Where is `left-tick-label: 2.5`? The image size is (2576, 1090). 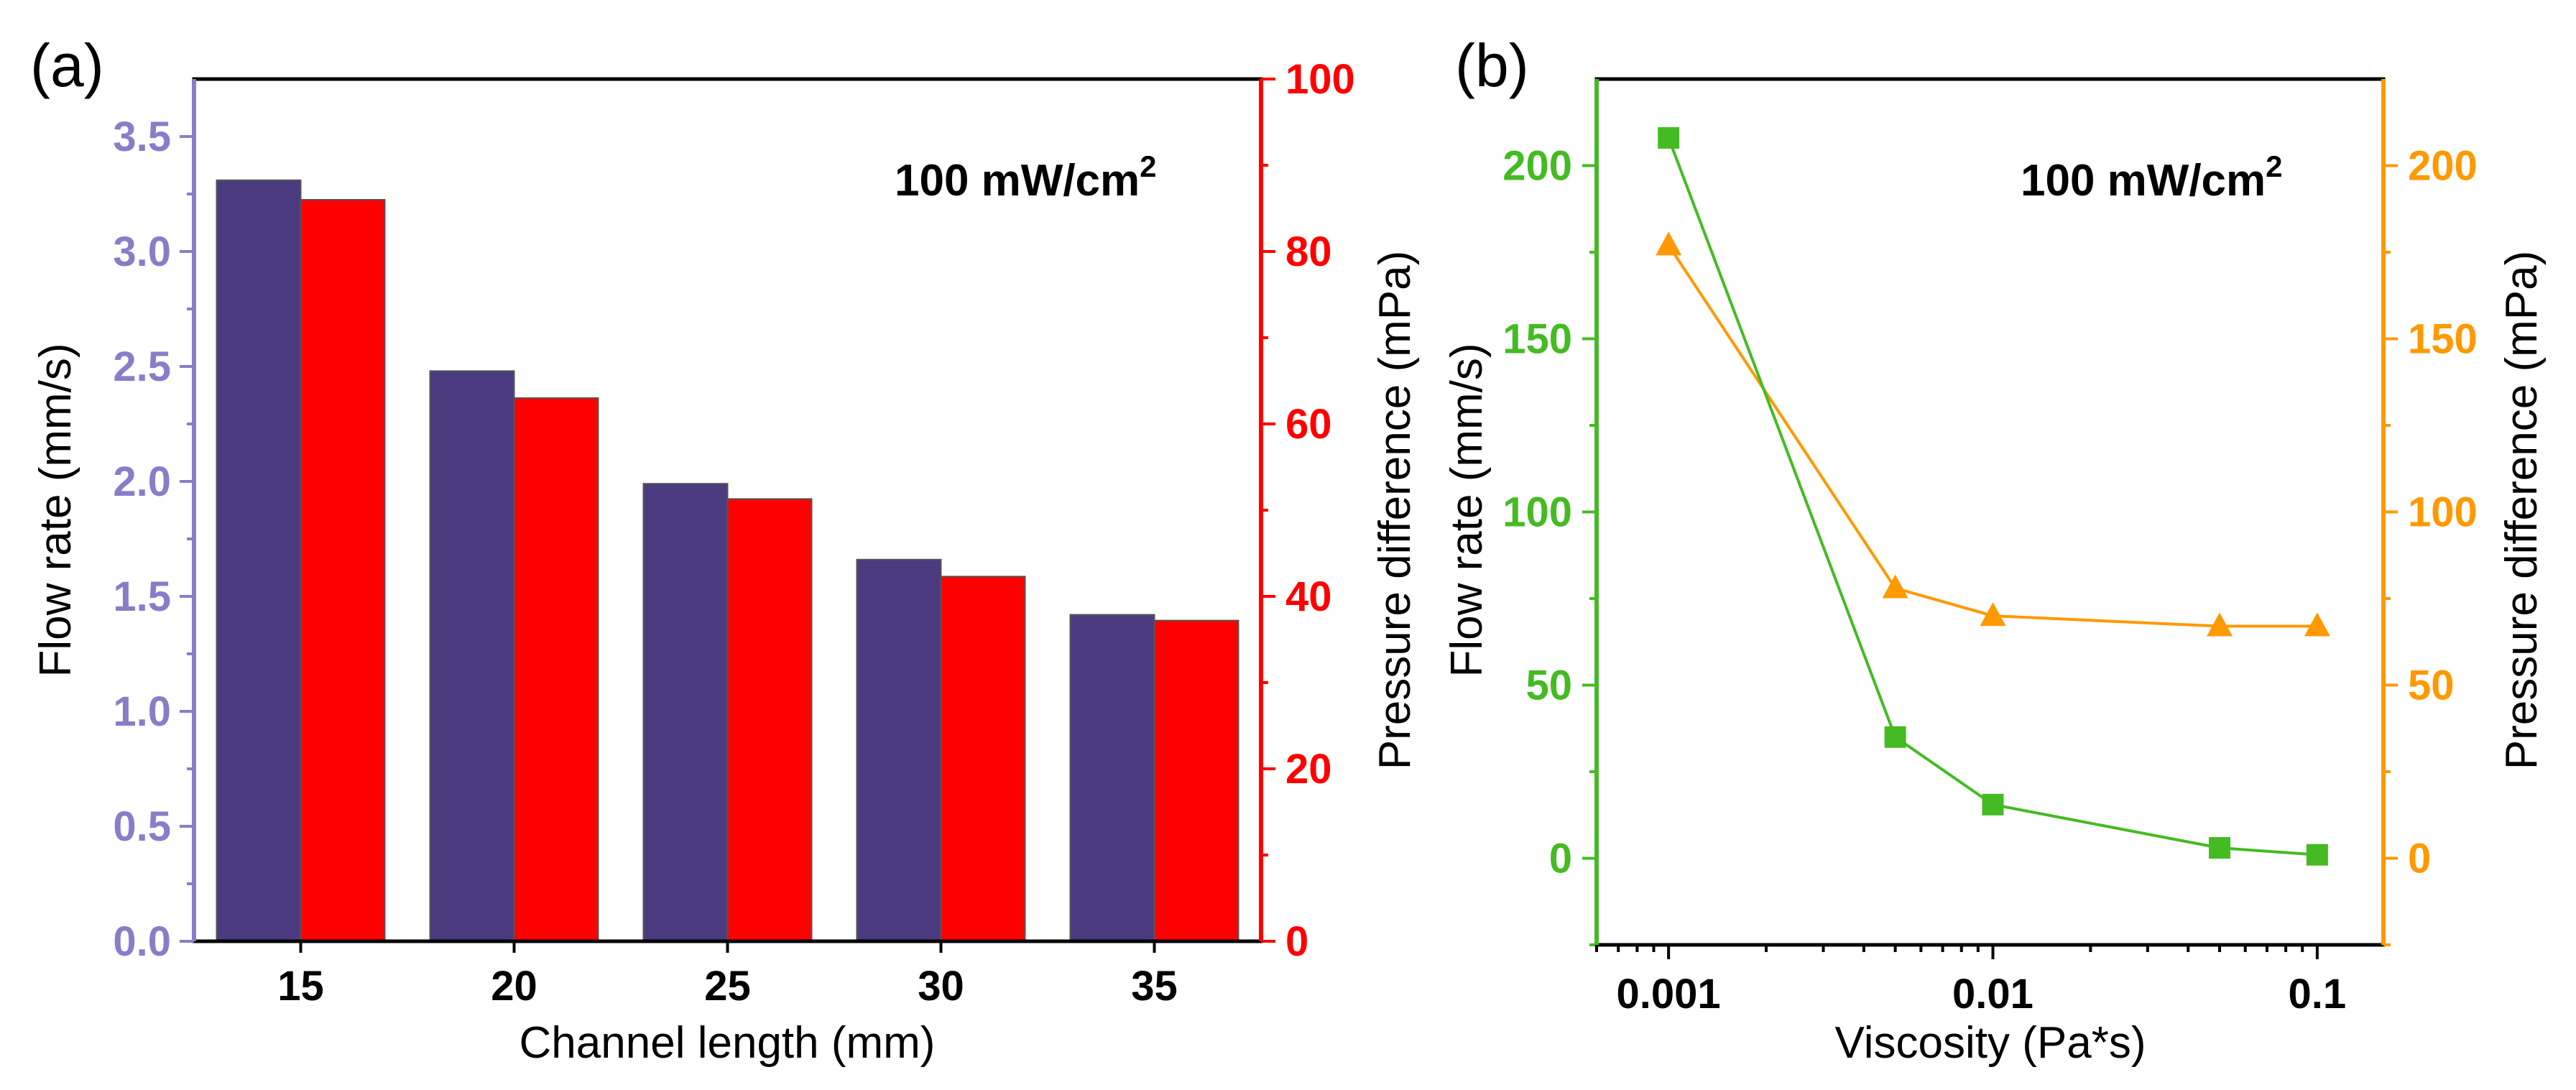
left-tick-label: 2.5 is located at coordinates (142, 366).